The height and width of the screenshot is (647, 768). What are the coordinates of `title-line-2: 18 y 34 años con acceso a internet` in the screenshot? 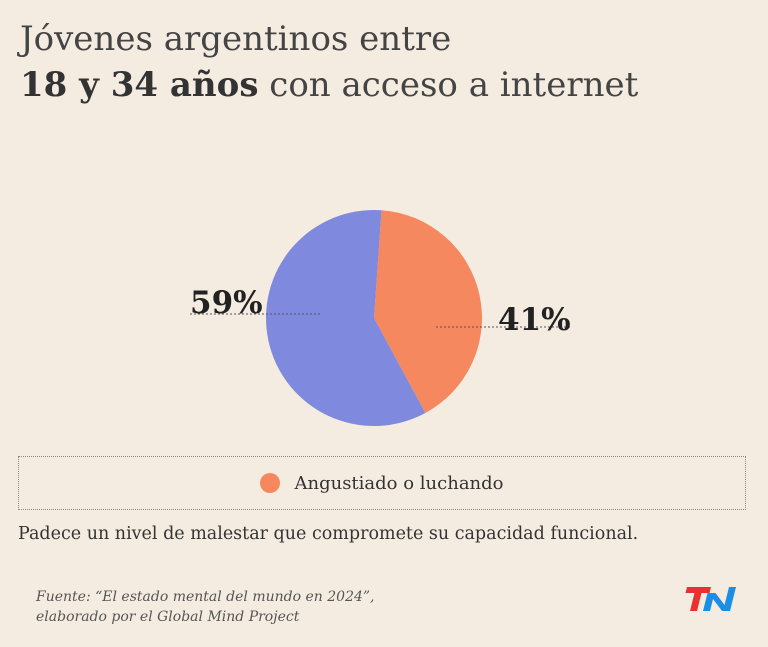 It's located at (385, 85).